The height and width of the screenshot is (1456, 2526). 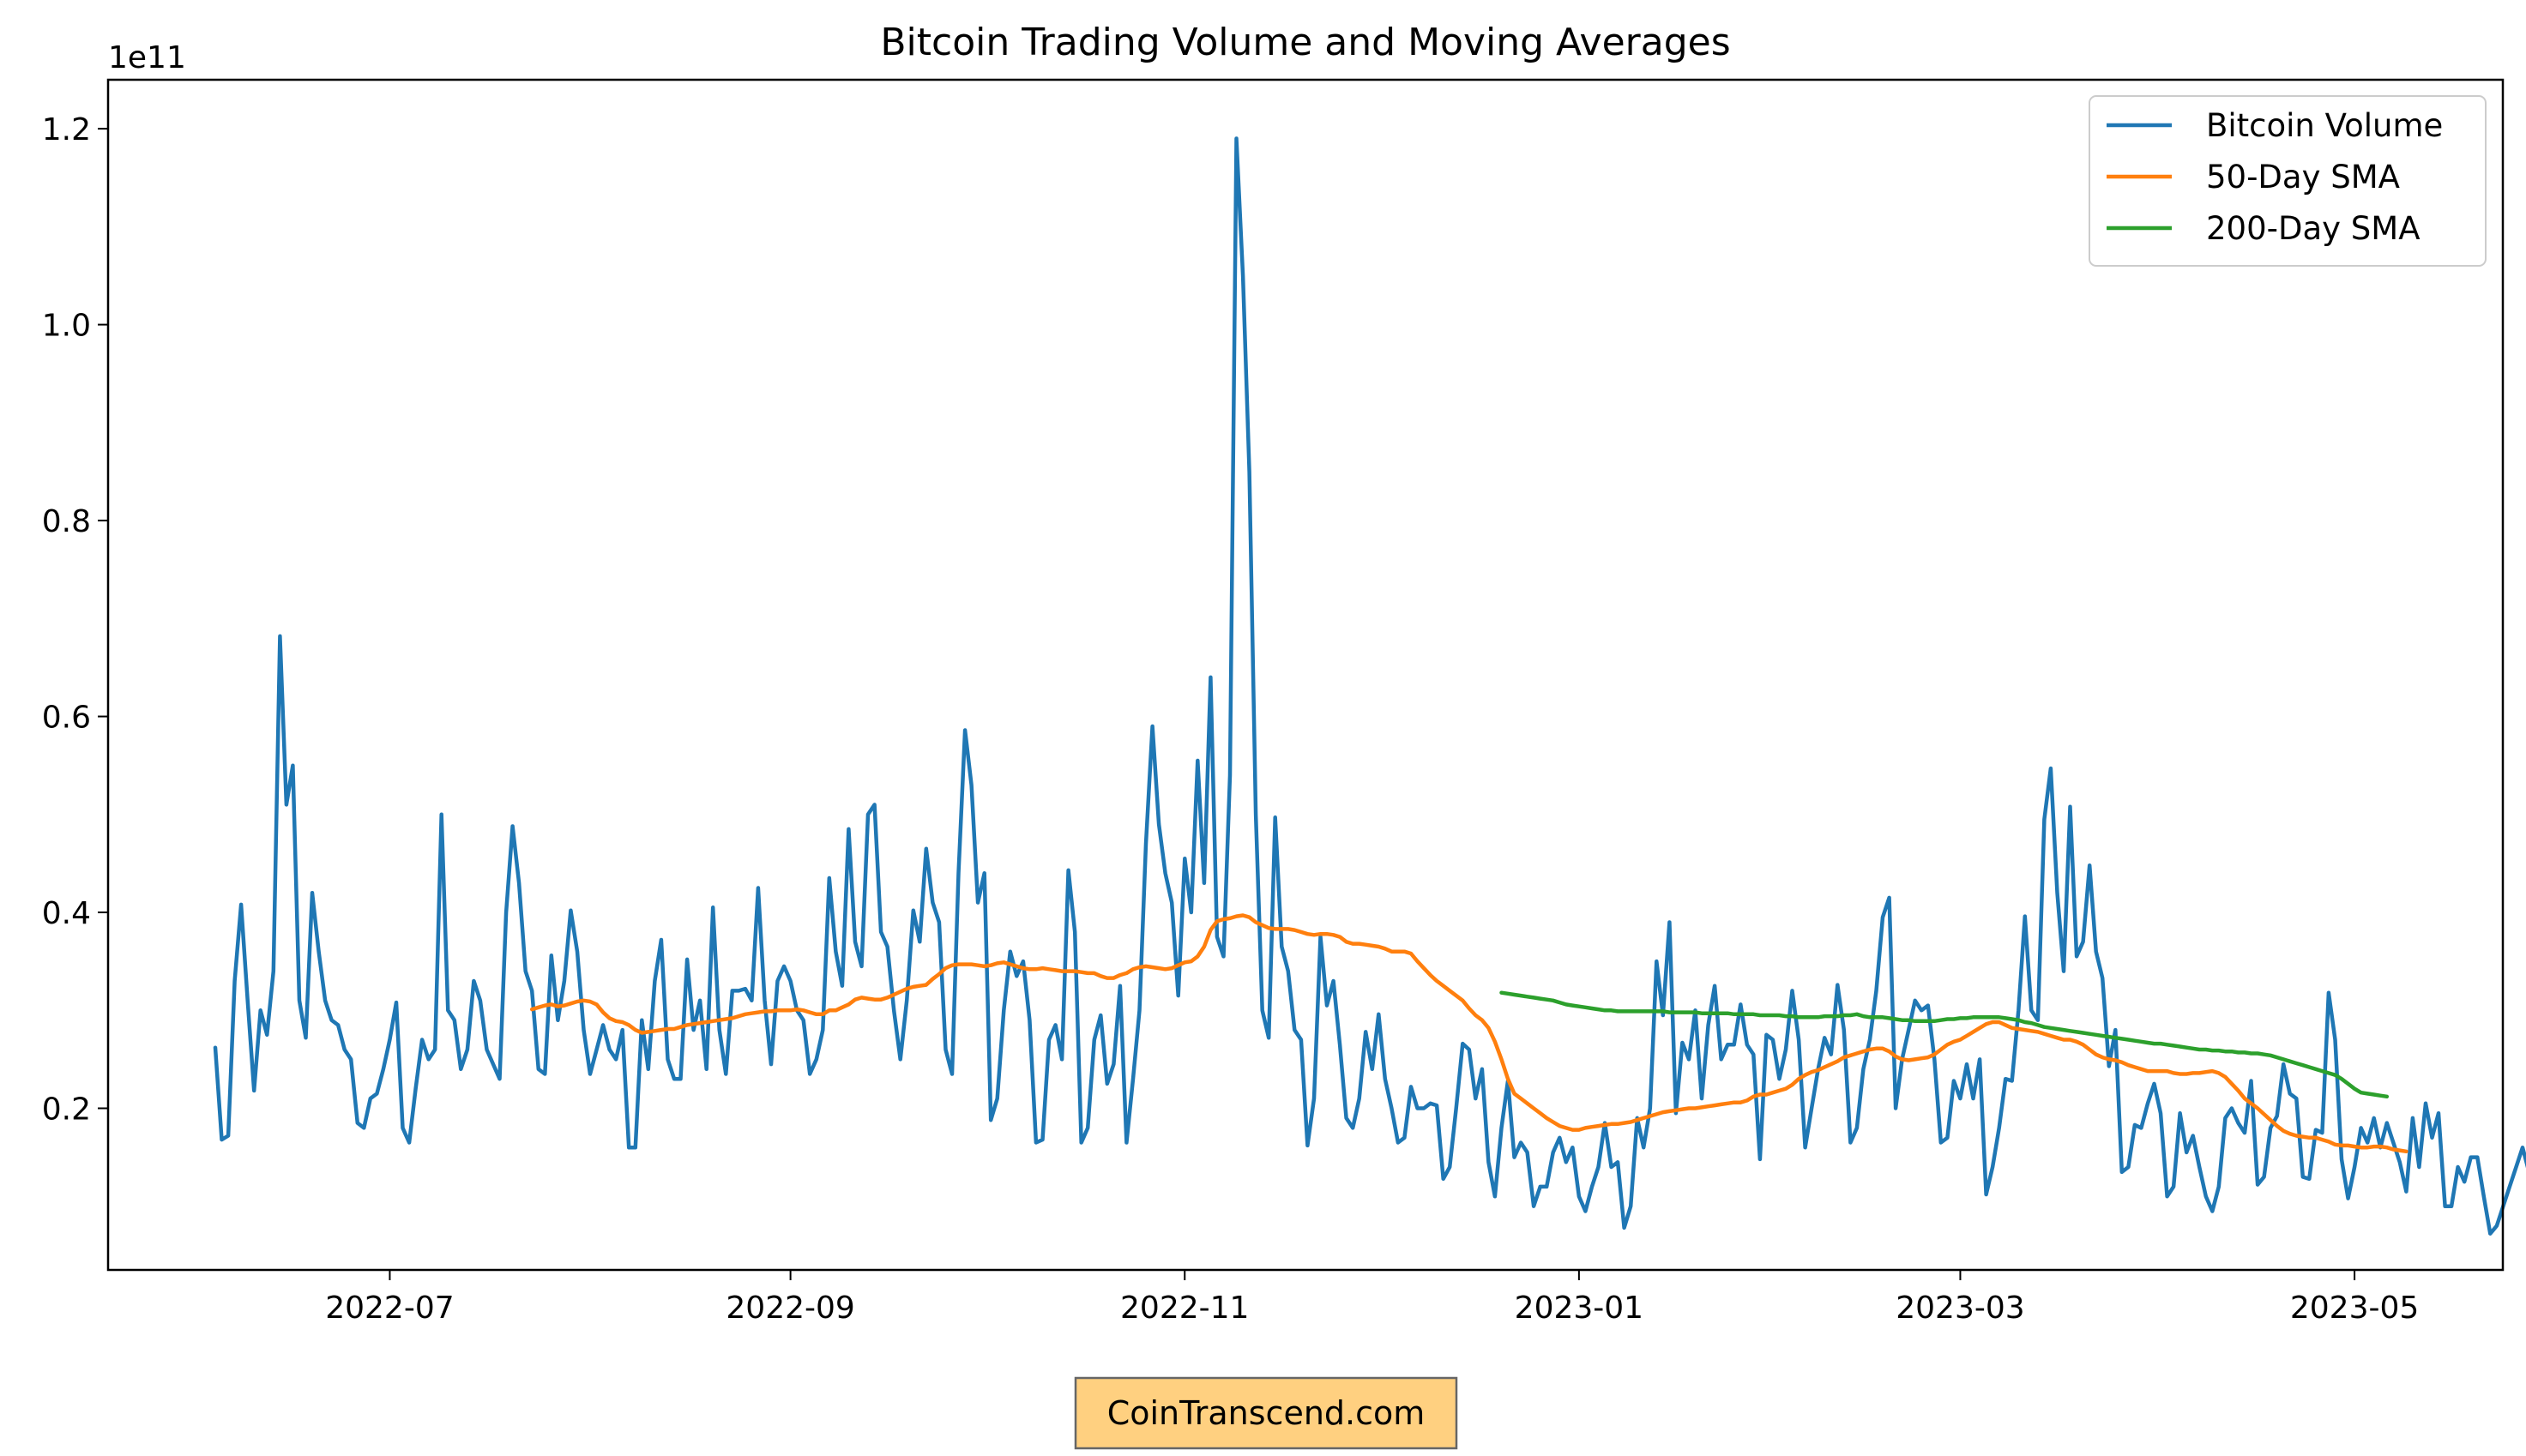 What do you see at coordinates (2303, 178) in the screenshot?
I see `legend-label-50-day-sma: 50-Day SMA` at bounding box center [2303, 178].